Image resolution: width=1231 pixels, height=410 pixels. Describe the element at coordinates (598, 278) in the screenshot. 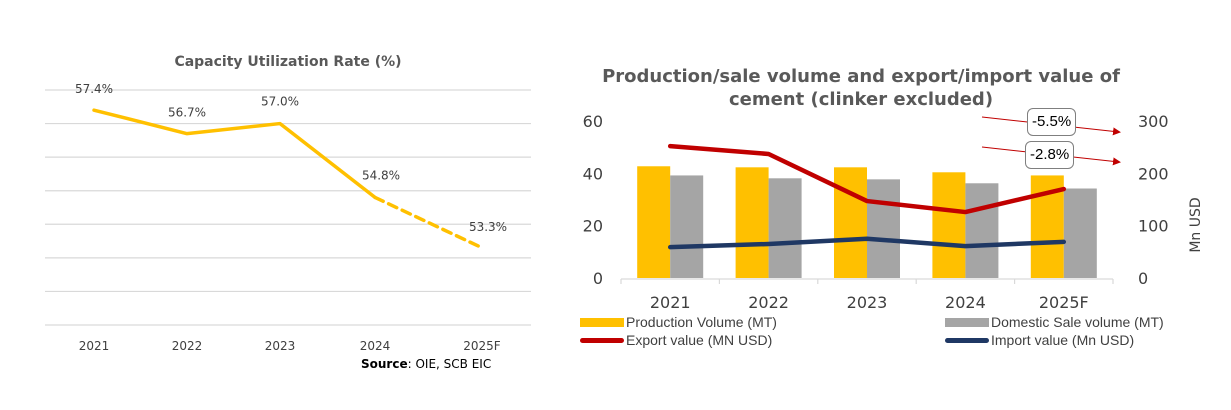

I see `left-y-tick-label: 0` at that location.